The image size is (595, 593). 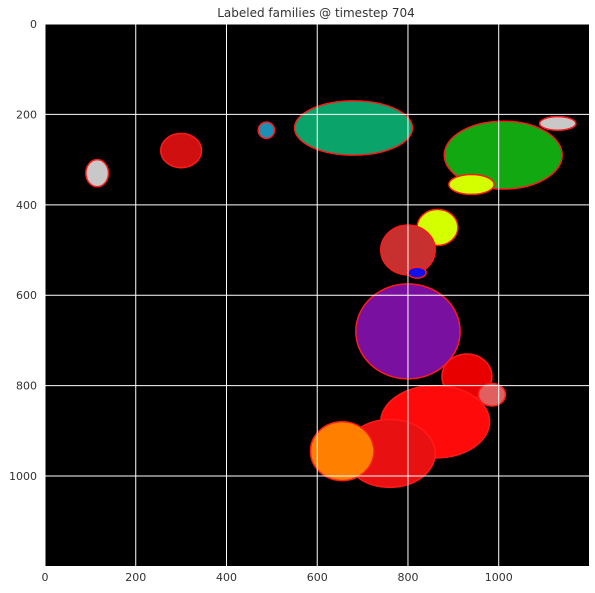 What do you see at coordinates (317, 577) in the screenshot?
I see `x-tick-label: 600` at bounding box center [317, 577].